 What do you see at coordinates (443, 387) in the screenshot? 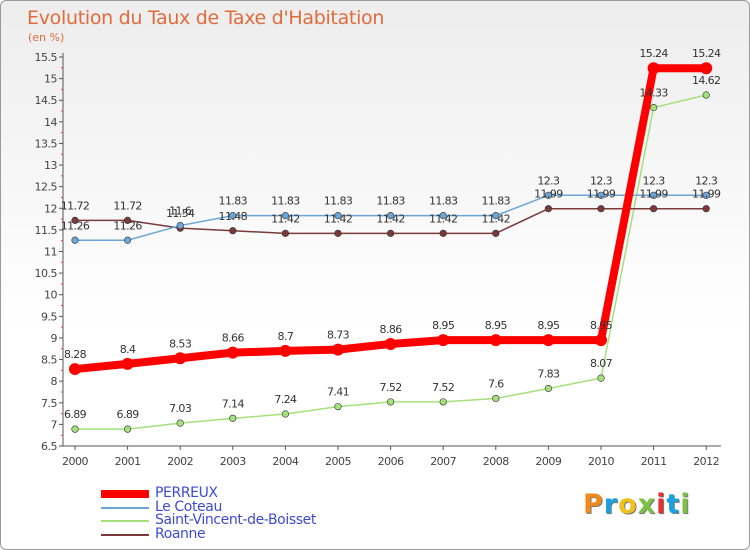
I see `data-label: 7.52` at bounding box center [443, 387].